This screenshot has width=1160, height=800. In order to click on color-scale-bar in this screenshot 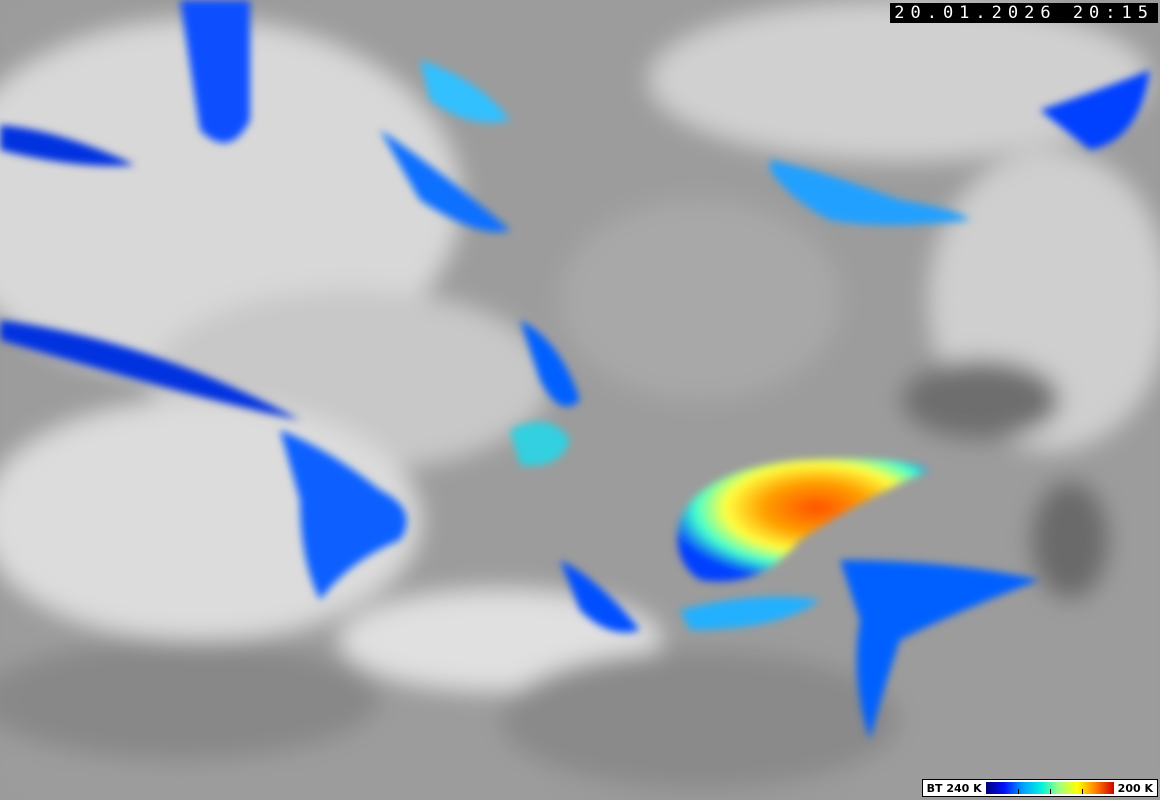, I will do `click(1049, 788)`.